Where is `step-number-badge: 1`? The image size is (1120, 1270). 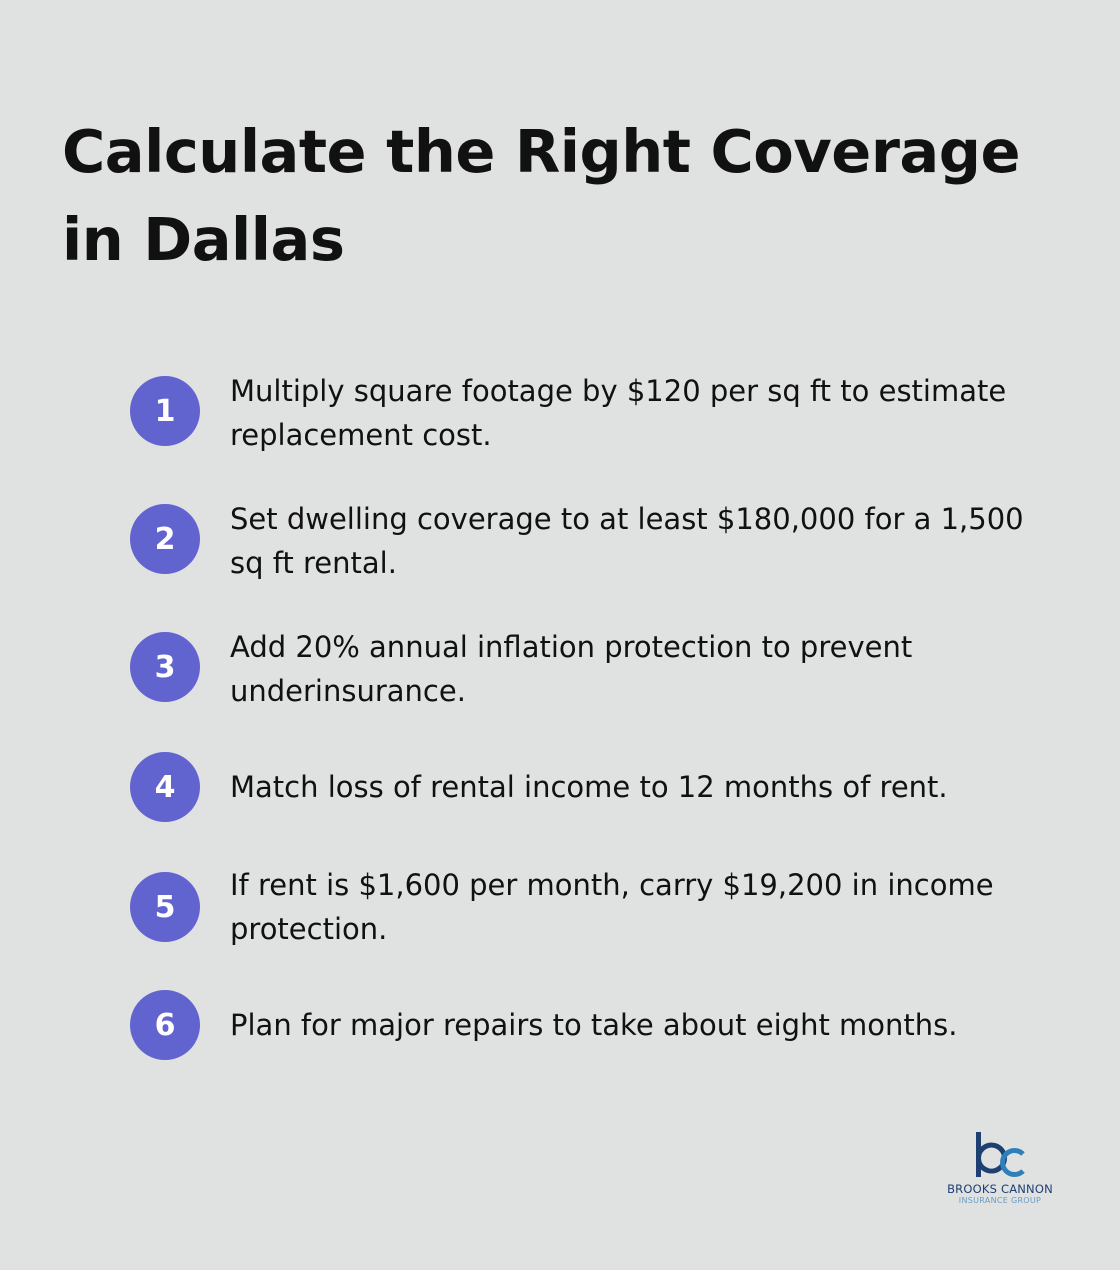 step-number-badge: 1 is located at coordinates (165, 411).